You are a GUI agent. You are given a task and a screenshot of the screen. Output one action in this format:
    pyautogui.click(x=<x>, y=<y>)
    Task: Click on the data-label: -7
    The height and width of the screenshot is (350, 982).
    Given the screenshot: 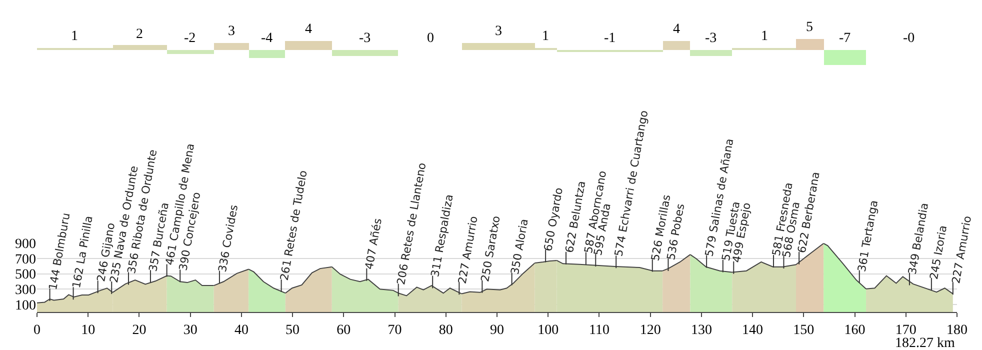 What is the action you would take?
    pyautogui.click(x=845, y=38)
    